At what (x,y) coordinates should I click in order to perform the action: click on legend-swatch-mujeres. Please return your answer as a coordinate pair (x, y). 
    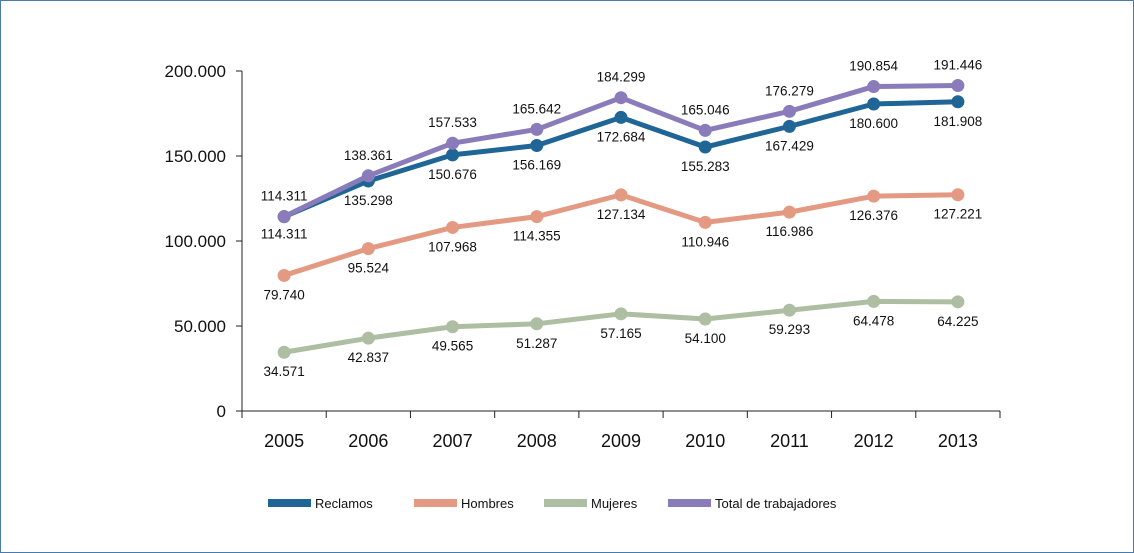
    Looking at the image, I should click on (565, 503).